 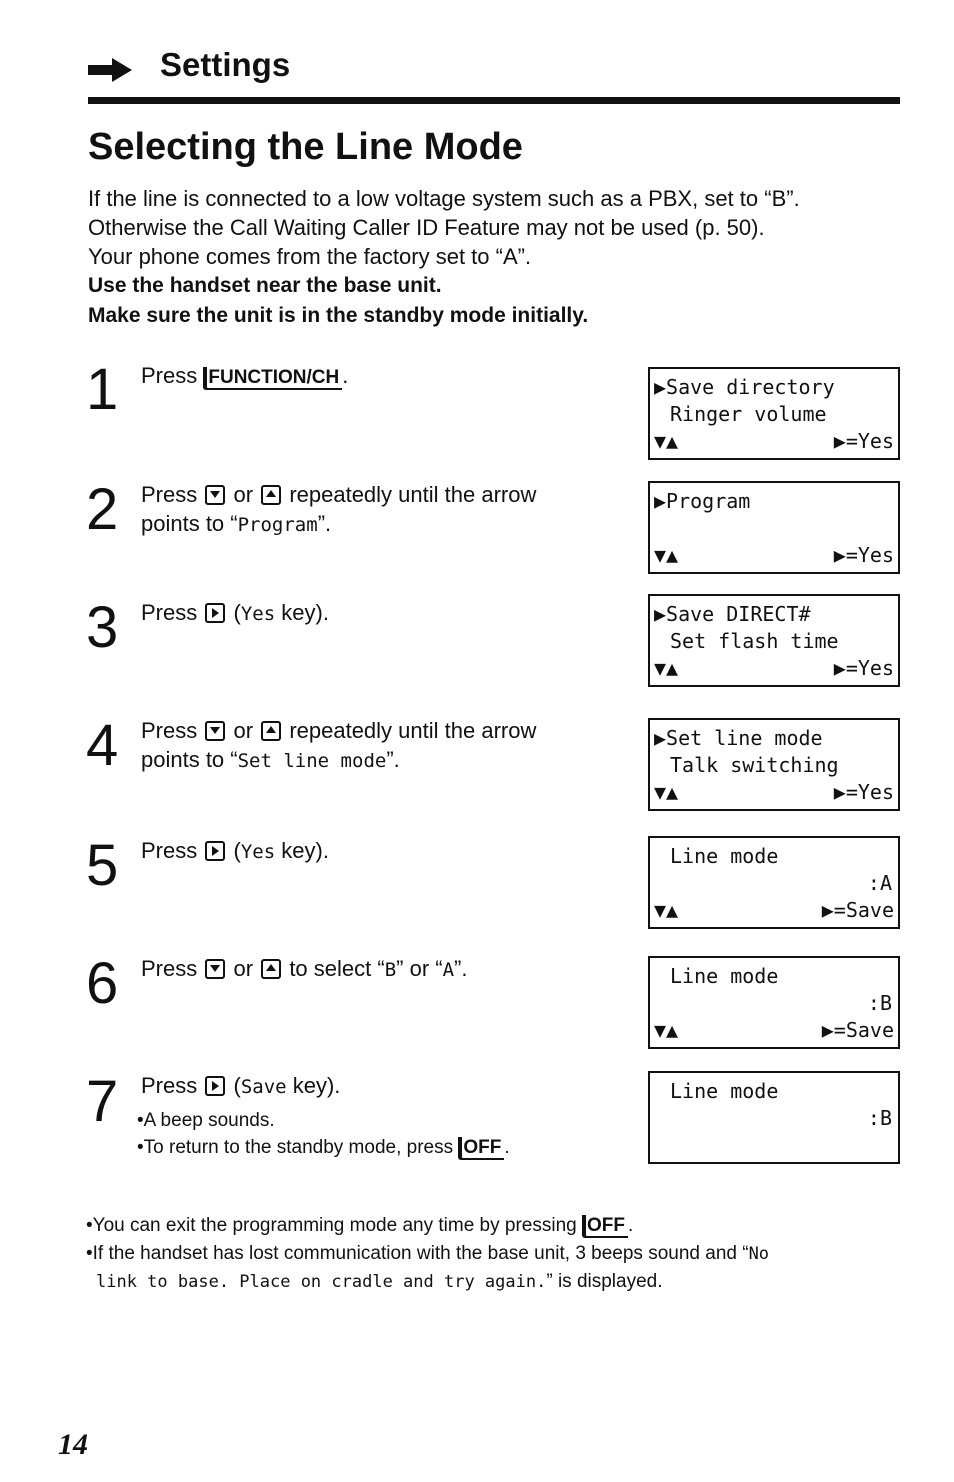 I want to click on arrow-icon, so click(x=110, y=70).